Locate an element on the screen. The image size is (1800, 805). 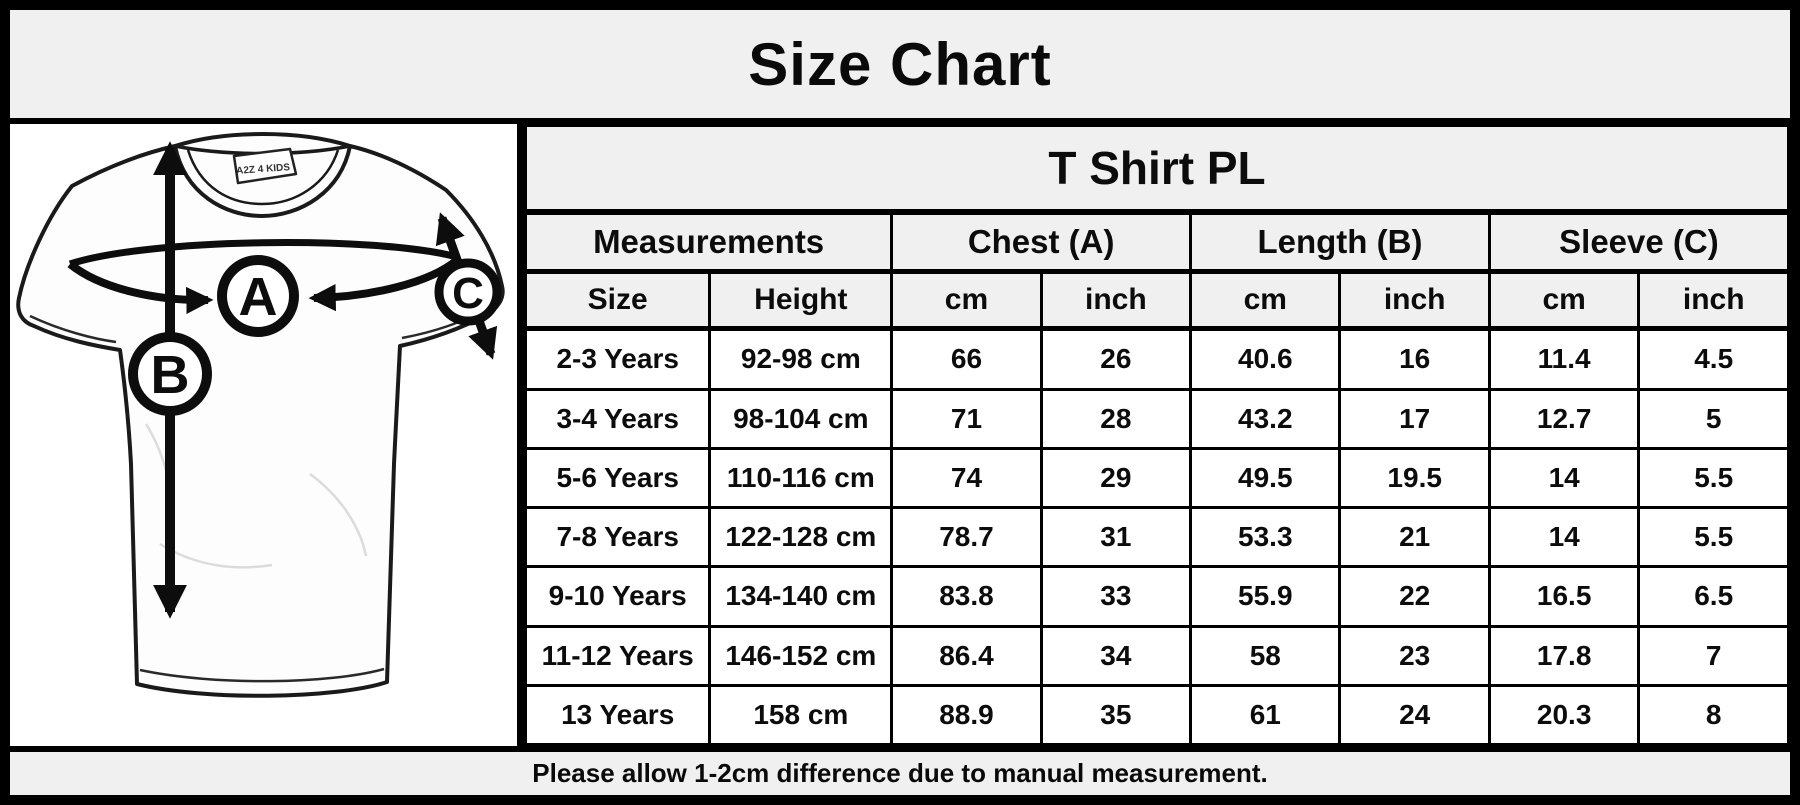
table-cell: 92-98 cm is located at coordinates (801, 359).